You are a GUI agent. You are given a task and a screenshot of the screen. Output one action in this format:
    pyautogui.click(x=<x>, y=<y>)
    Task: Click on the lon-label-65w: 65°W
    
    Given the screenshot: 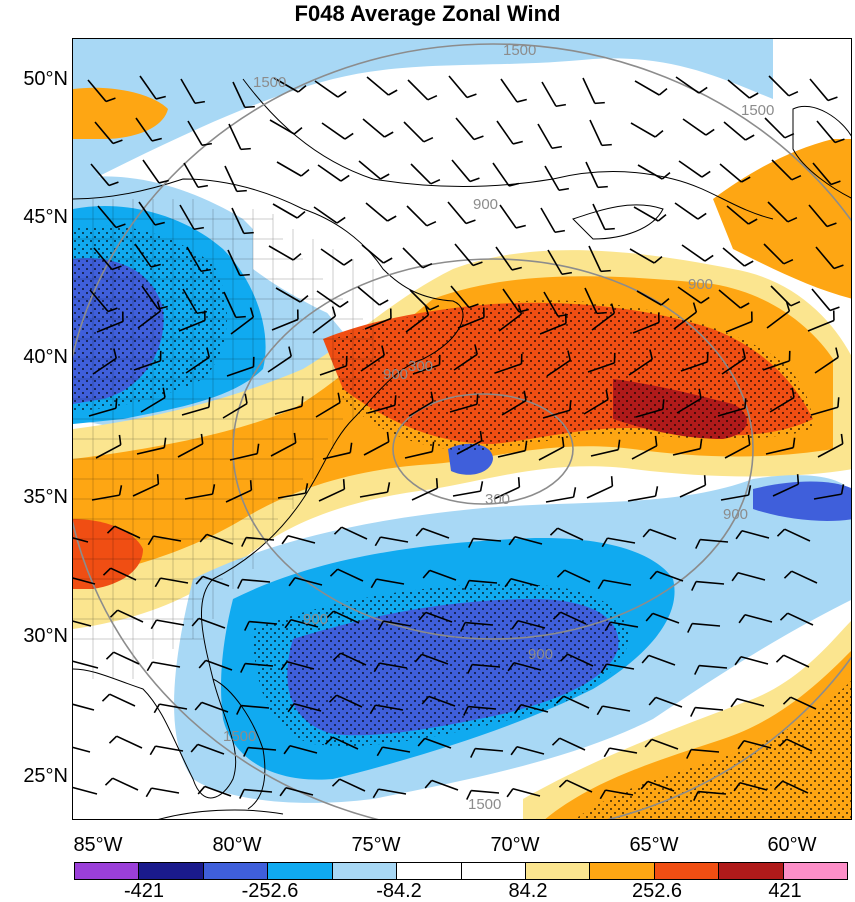 What is the action you would take?
    pyautogui.click(x=654, y=845)
    